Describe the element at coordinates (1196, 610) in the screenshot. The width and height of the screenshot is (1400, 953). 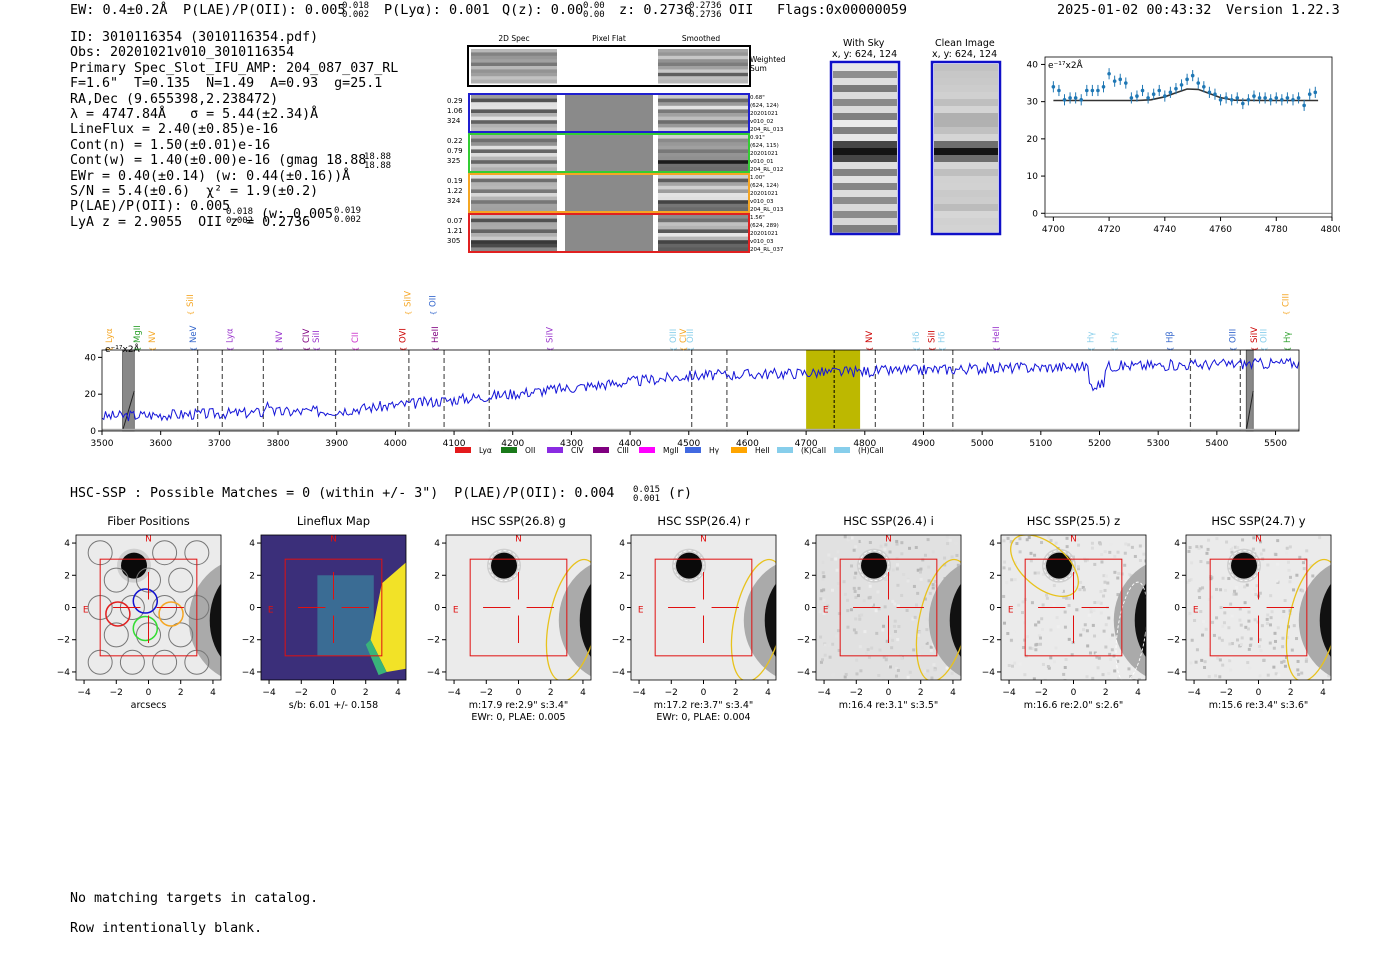
I see `east-label: E` at that location.